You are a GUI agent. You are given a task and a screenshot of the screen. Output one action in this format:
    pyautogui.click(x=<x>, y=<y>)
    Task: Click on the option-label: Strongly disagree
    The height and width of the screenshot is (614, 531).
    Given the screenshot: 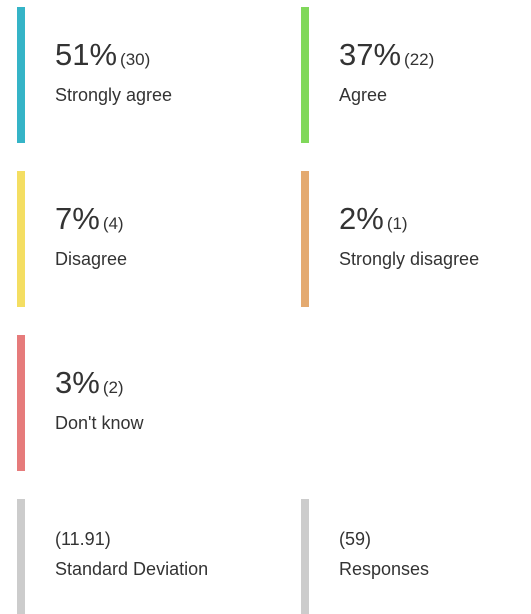 What is the action you would take?
    pyautogui.click(x=409, y=259)
    